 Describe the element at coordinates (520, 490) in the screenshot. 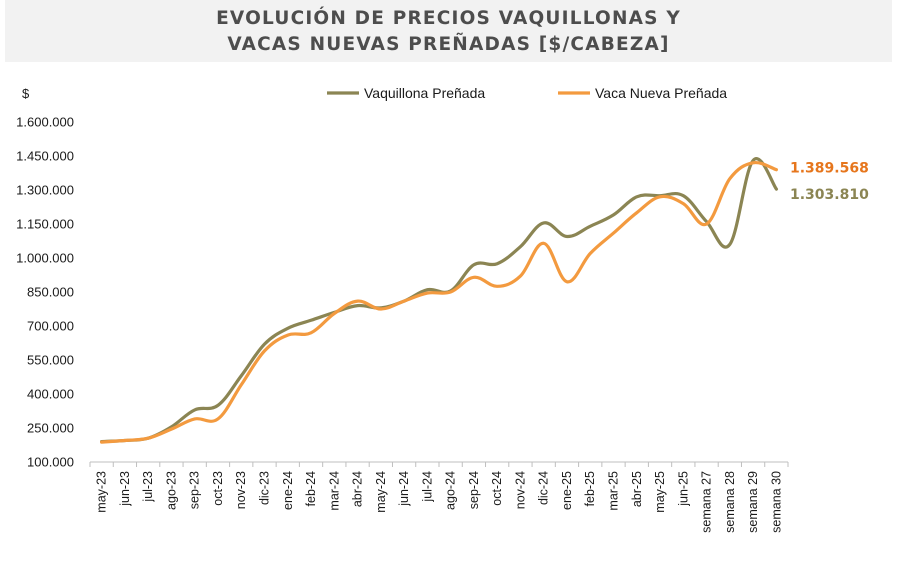

I see `x-tick-label: nov-24` at that location.